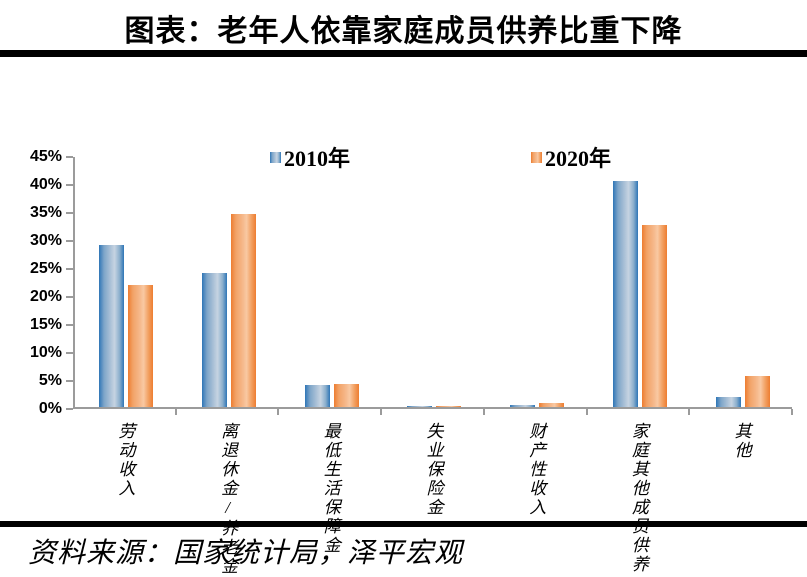 The height and width of the screenshot is (577, 807). Describe the element at coordinates (433, 469) in the screenshot. I see `x-label-3: 失业保险金` at that location.